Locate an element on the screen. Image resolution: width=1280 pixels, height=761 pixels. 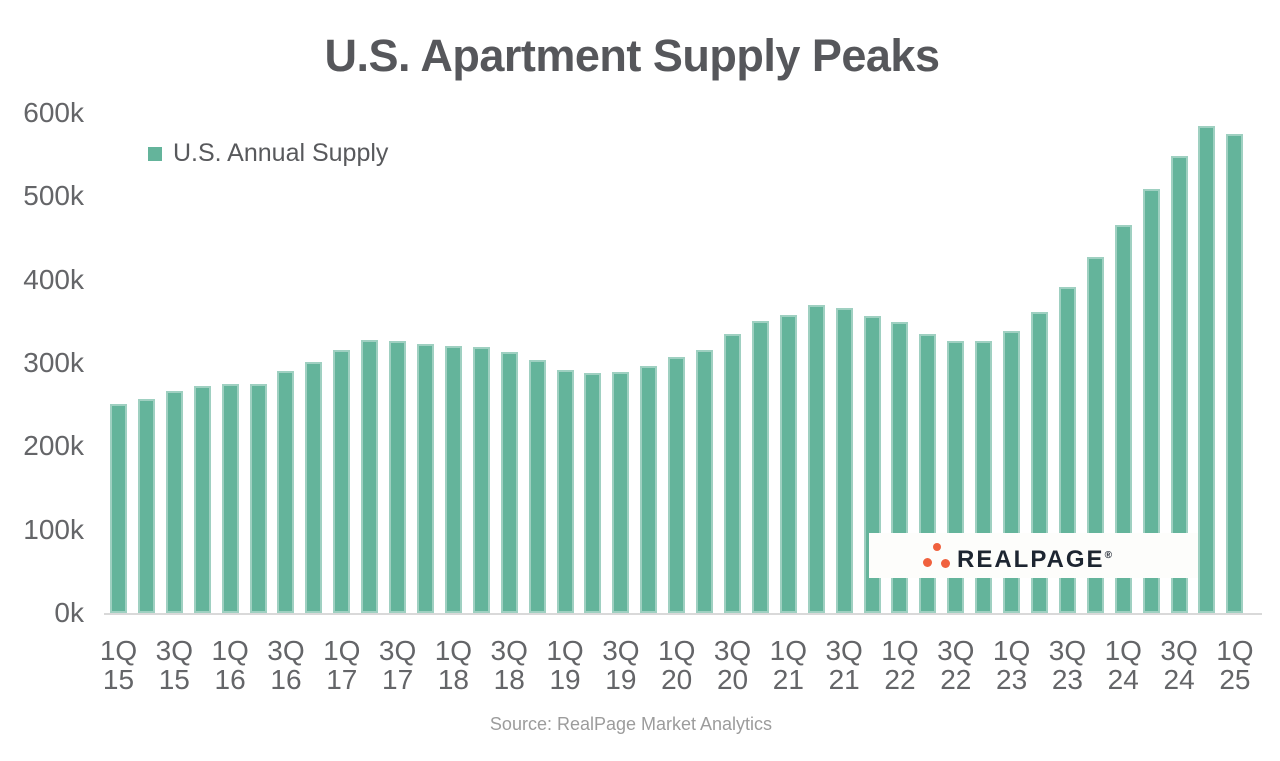
x-axis-label: 3Q 17 is located at coordinates (397, 665).